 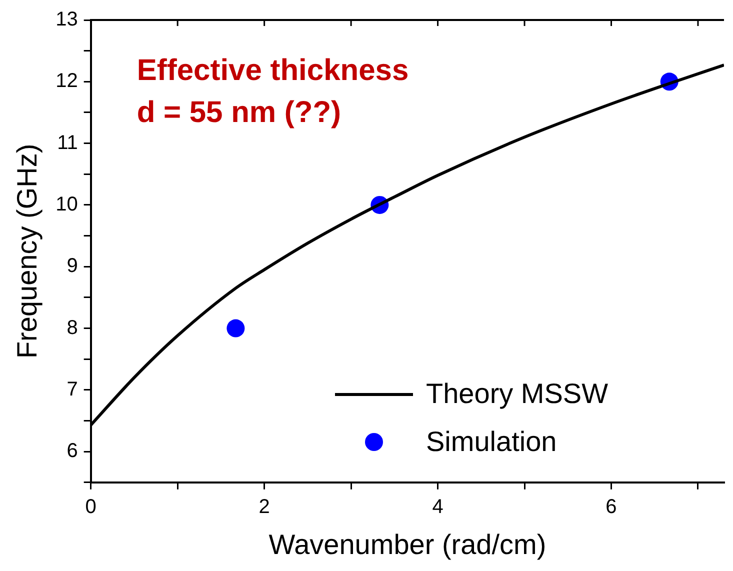 What do you see at coordinates (72, 327) in the screenshot?
I see `y-tick-label: 8` at bounding box center [72, 327].